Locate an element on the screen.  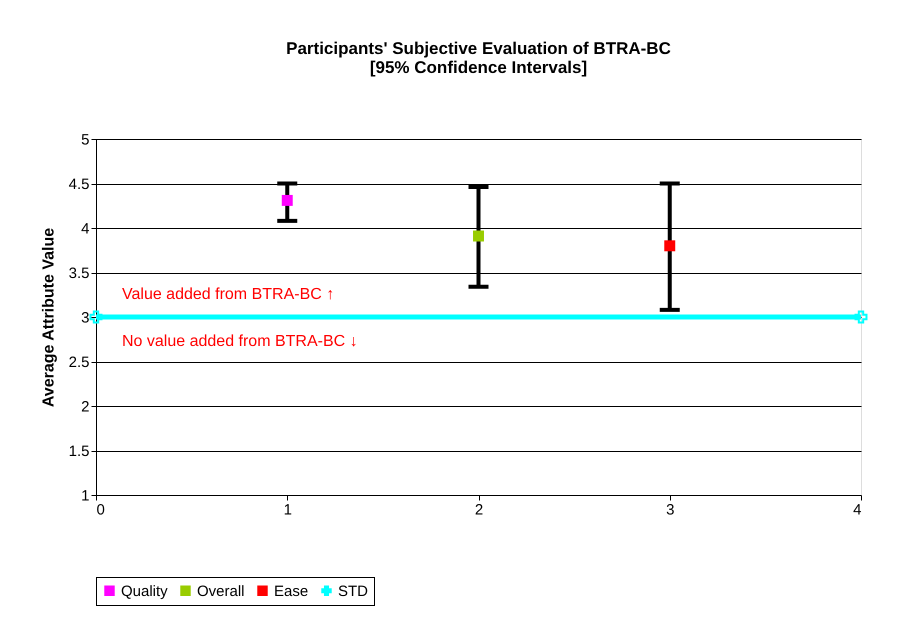
x-tick-label: 3 is located at coordinates (670, 510).